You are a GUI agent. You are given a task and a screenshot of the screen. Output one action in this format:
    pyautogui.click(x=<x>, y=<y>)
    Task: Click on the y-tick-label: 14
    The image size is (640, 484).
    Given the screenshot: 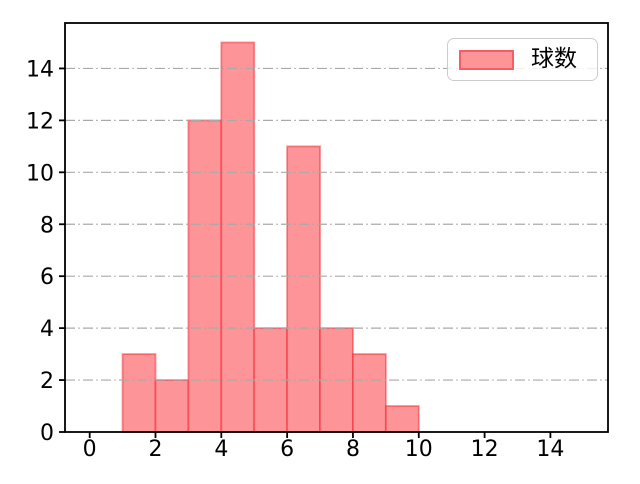 What is the action you would take?
    pyautogui.click(x=40, y=69)
    